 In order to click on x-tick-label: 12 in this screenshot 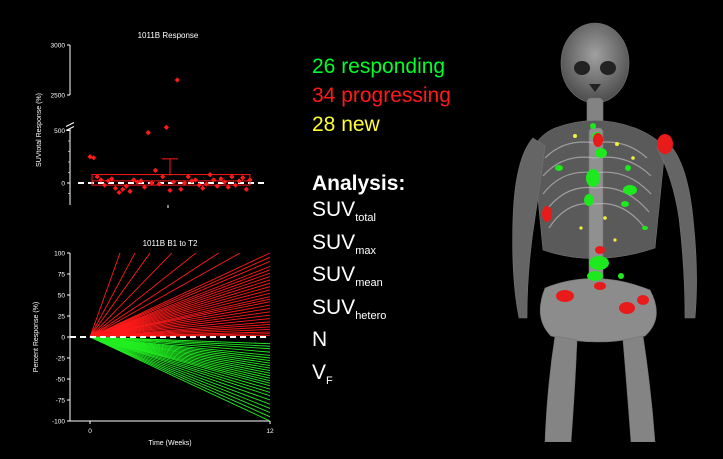, I will do `click(270, 431)`.